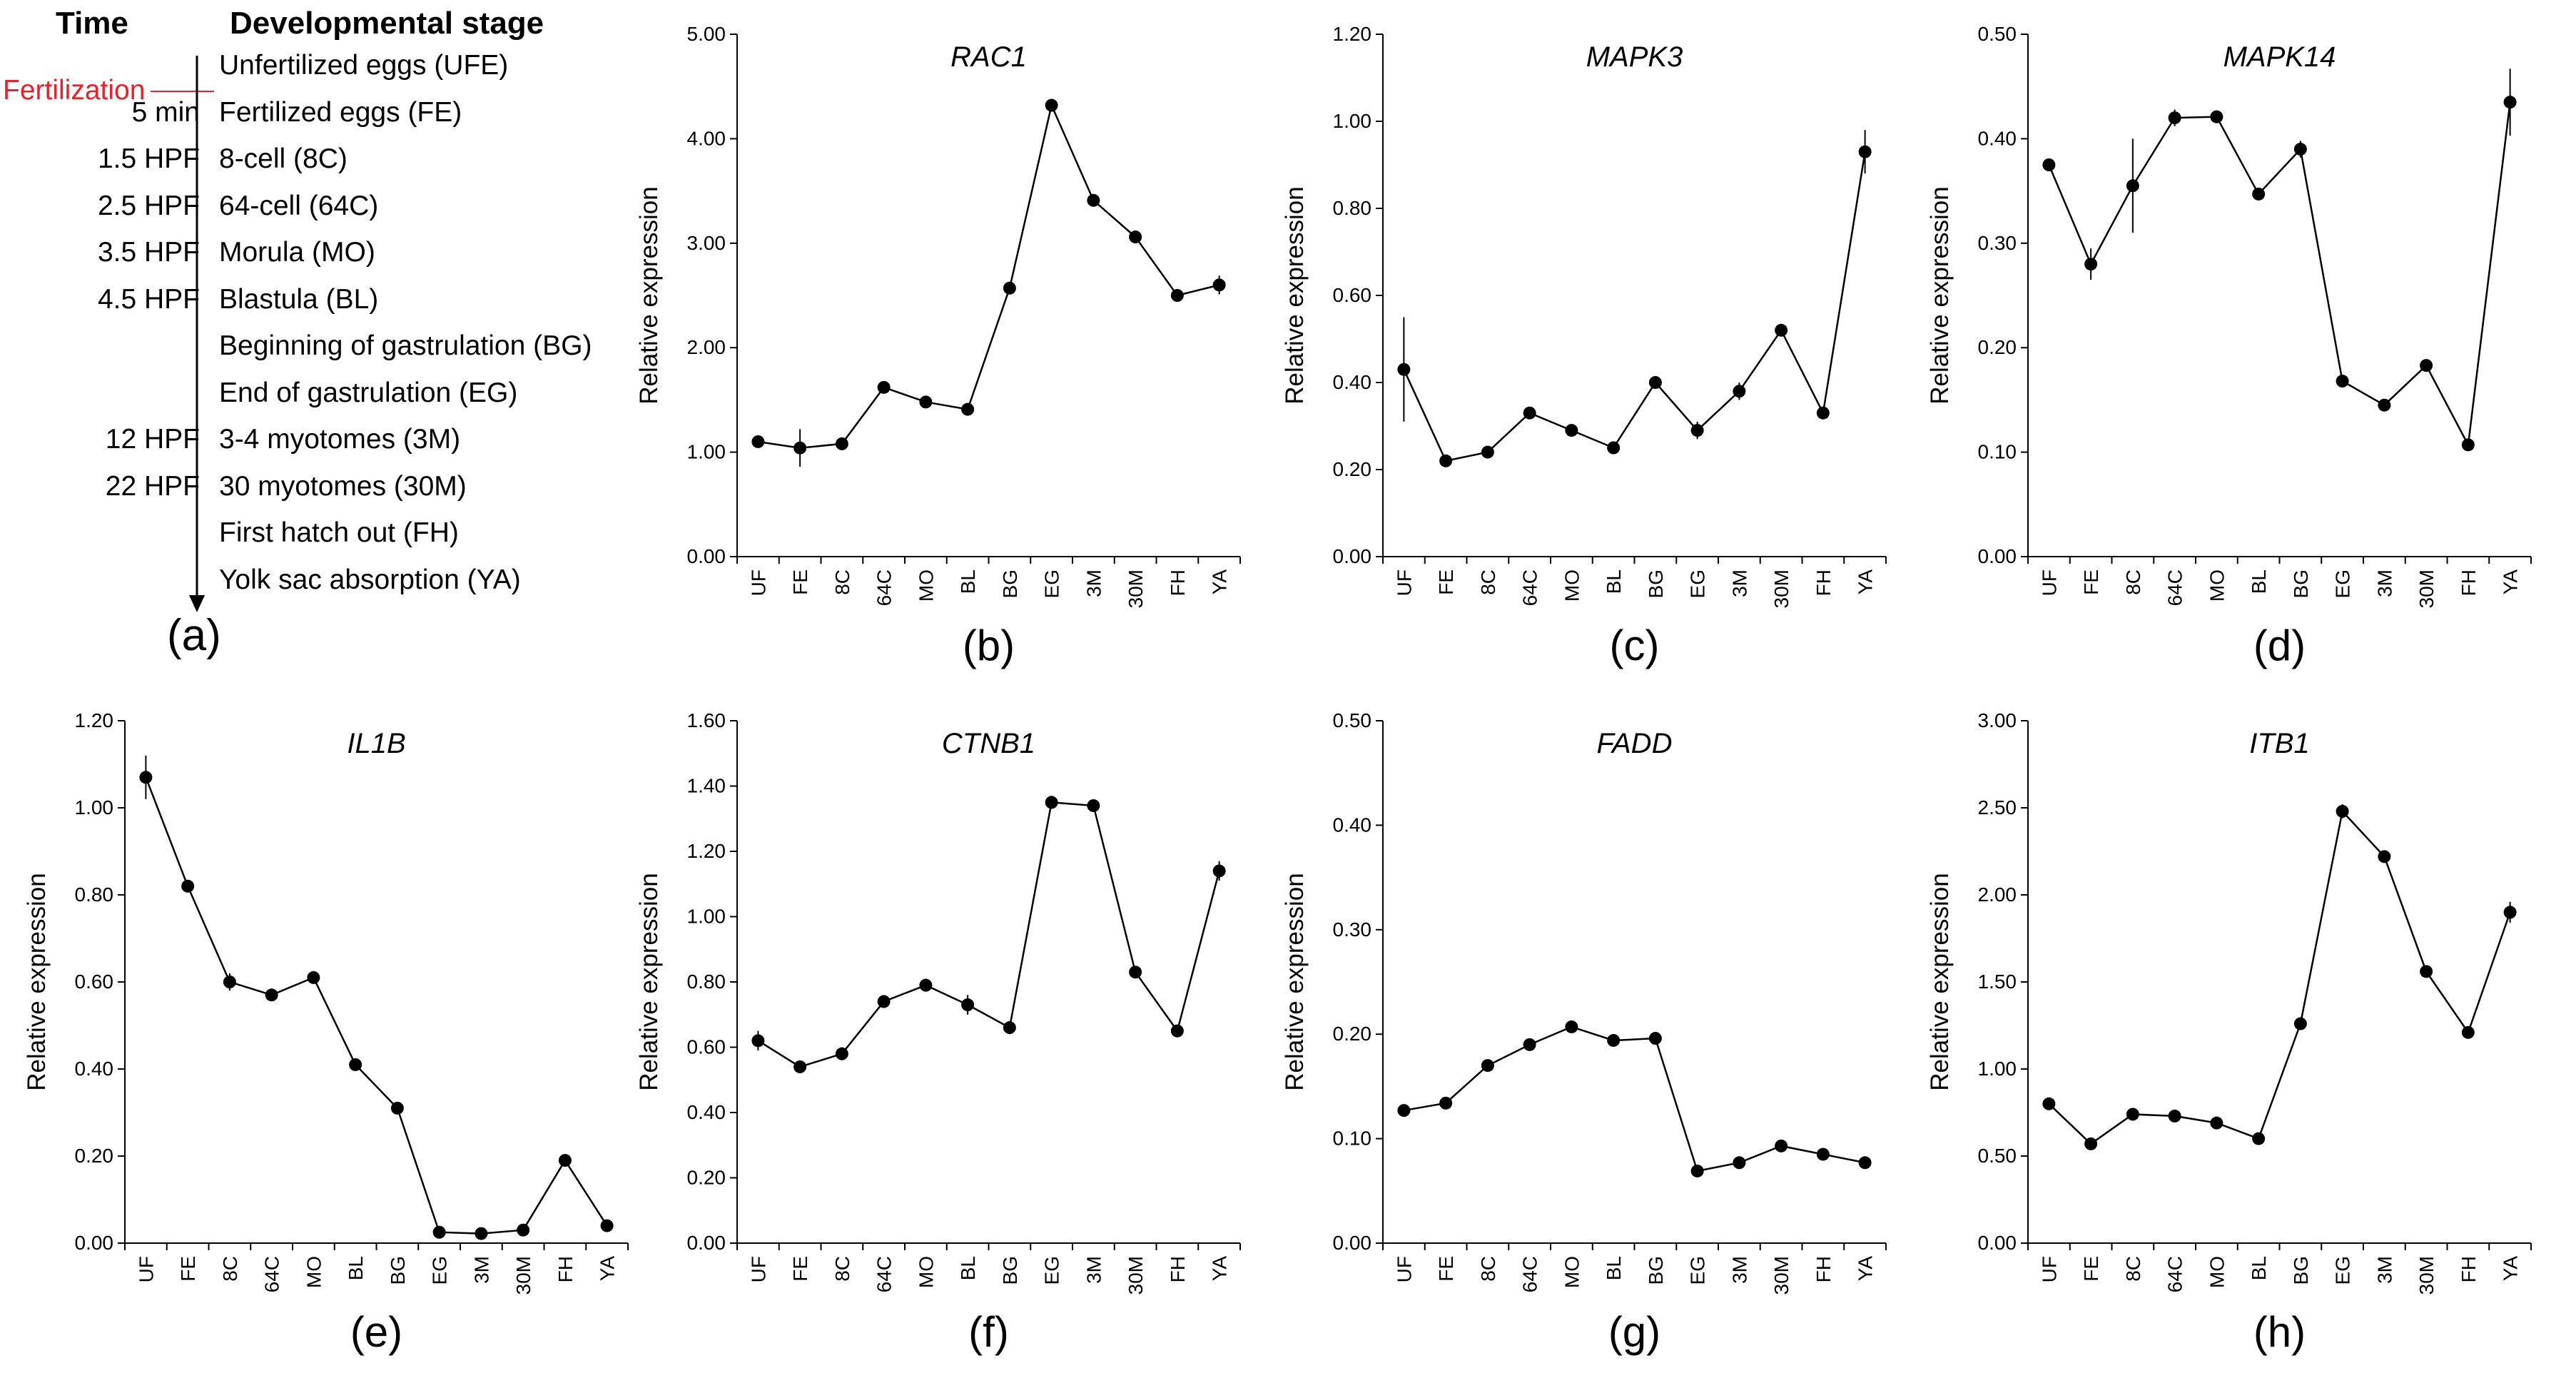 Image resolution: width=2576 pixels, height=1373 pixels. What do you see at coordinates (148, 299) in the screenshot?
I see `timeline-time: 4.5 HPF` at bounding box center [148, 299].